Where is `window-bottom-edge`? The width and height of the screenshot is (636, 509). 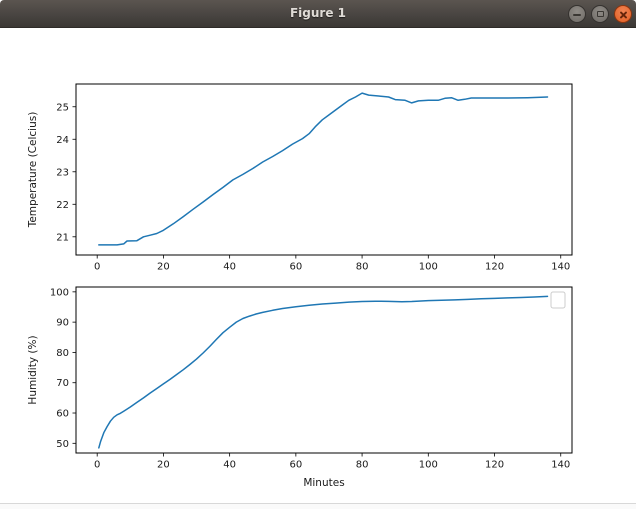
window-bottom-edge is located at coordinates (318, 506).